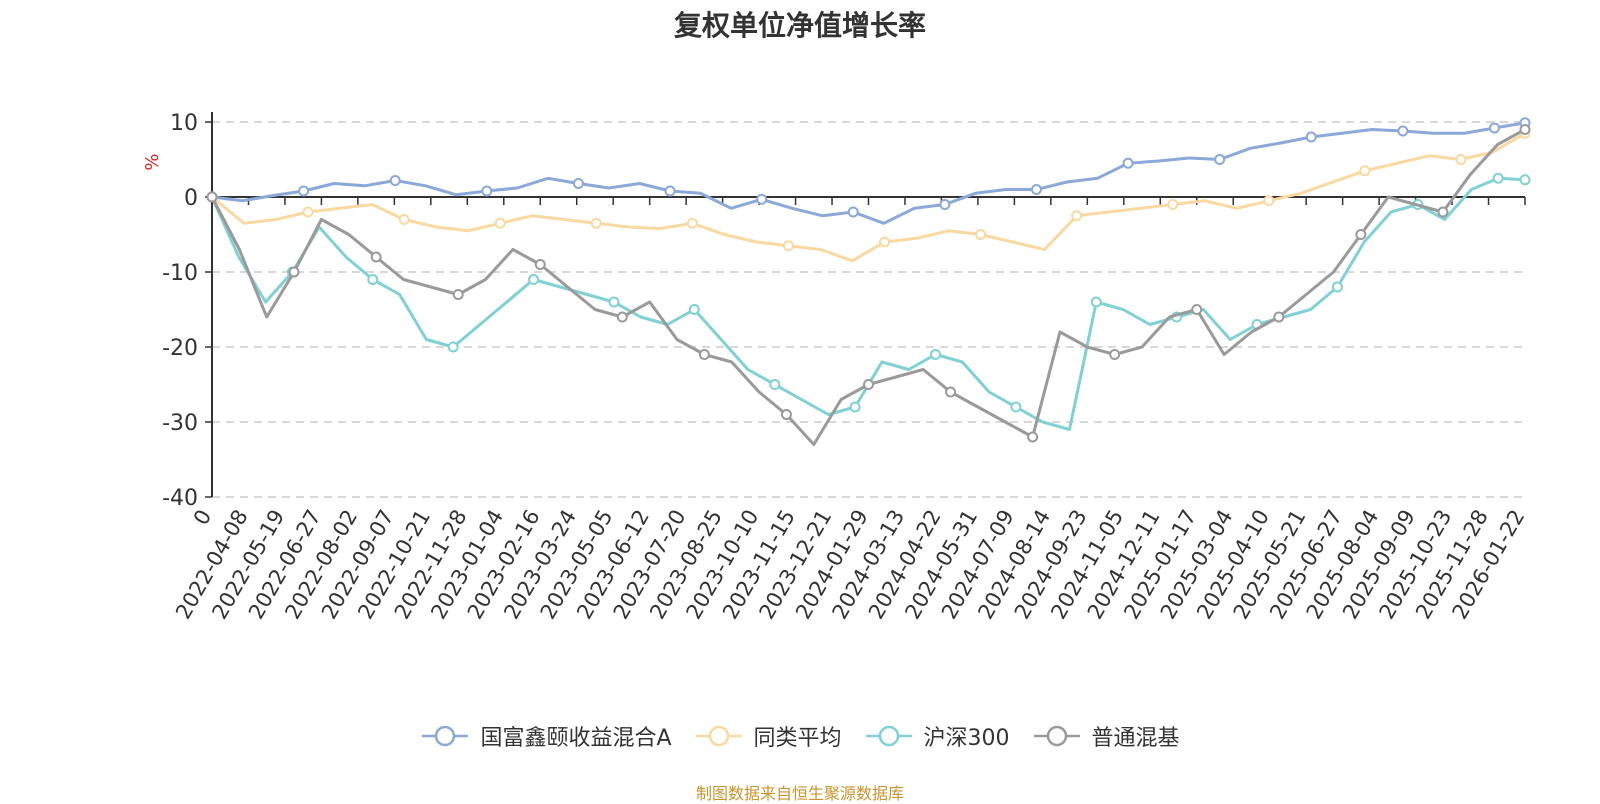 Image resolution: width=1600 pixels, height=804 pixels. What do you see at coordinates (799, 25) in the screenshot?
I see `chart-title: 复权单位净值增长率` at bounding box center [799, 25].